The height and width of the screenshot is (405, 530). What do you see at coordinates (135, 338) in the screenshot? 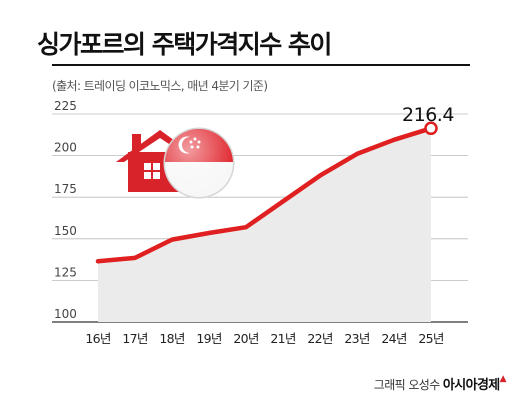
I see `x-tick-label: 17년` at bounding box center [135, 338].